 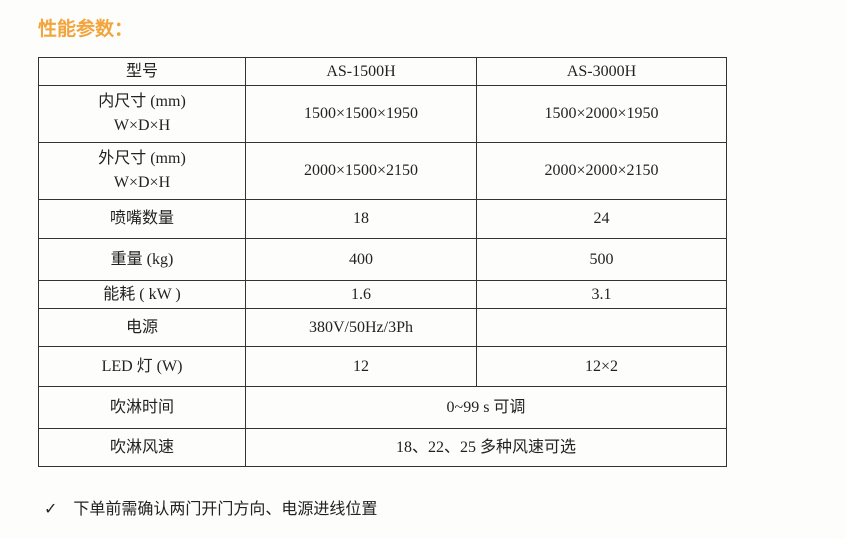 What do you see at coordinates (142, 294) in the screenshot?
I see `row-label: 能耗 ( kW )` at bounding box center [142, 294].